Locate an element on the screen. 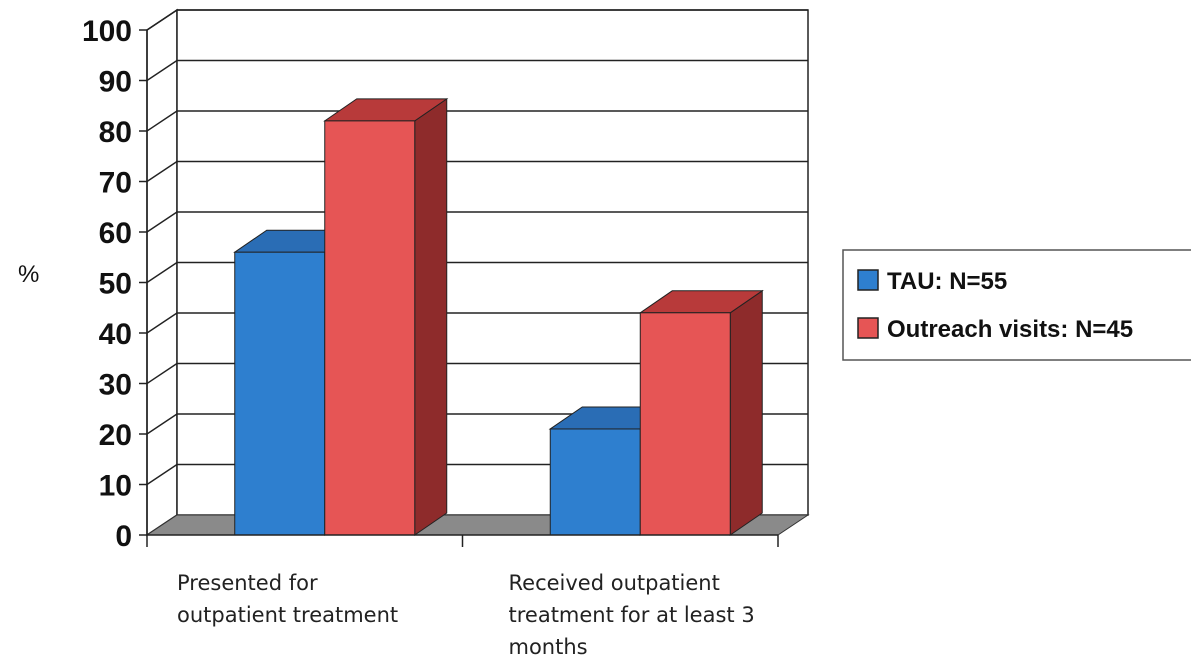  y-axis-label: % is located at coordinates (28, 274).